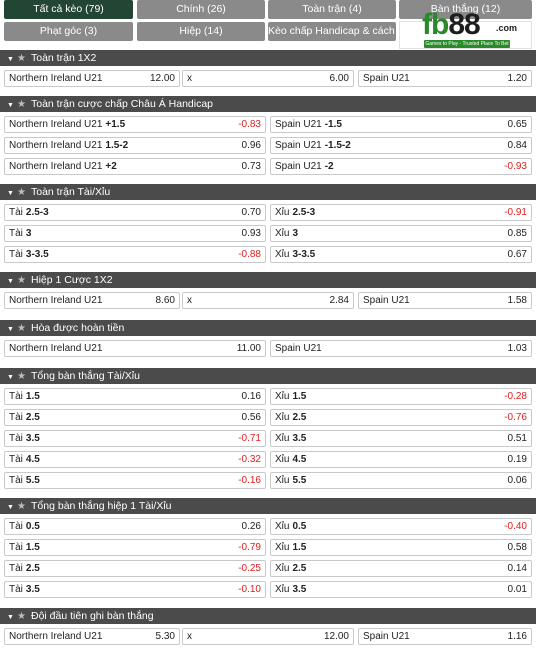 This screenshot has width=536, height=655. Describe the element at coordinates (189, 636) in the screenshot. I see `selection-name: x` at that location.